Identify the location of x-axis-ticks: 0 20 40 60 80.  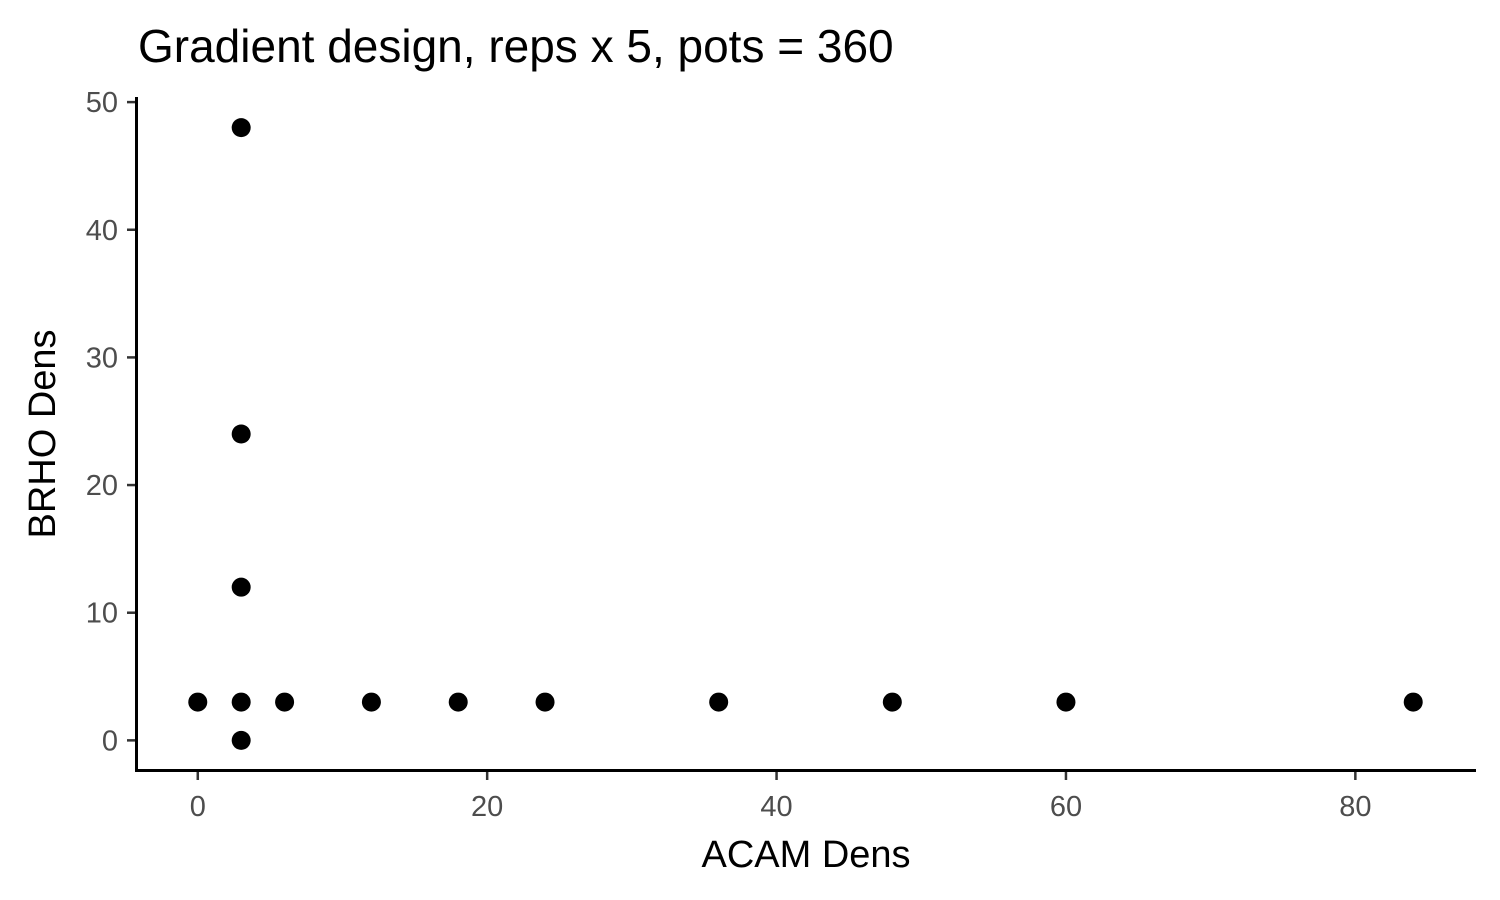
(781, 797).